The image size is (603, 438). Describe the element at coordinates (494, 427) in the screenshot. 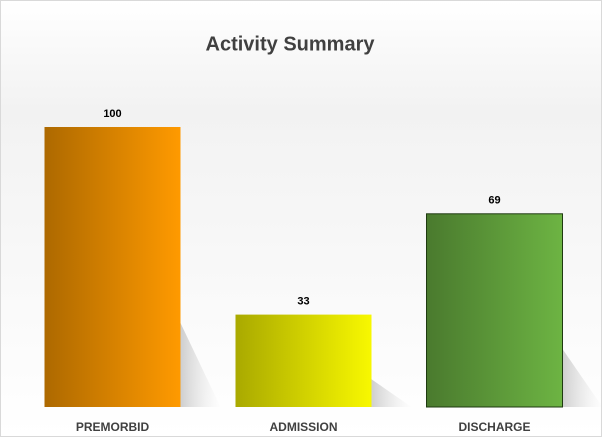

I see `x-tick-label: DISCHARGE` at that location.